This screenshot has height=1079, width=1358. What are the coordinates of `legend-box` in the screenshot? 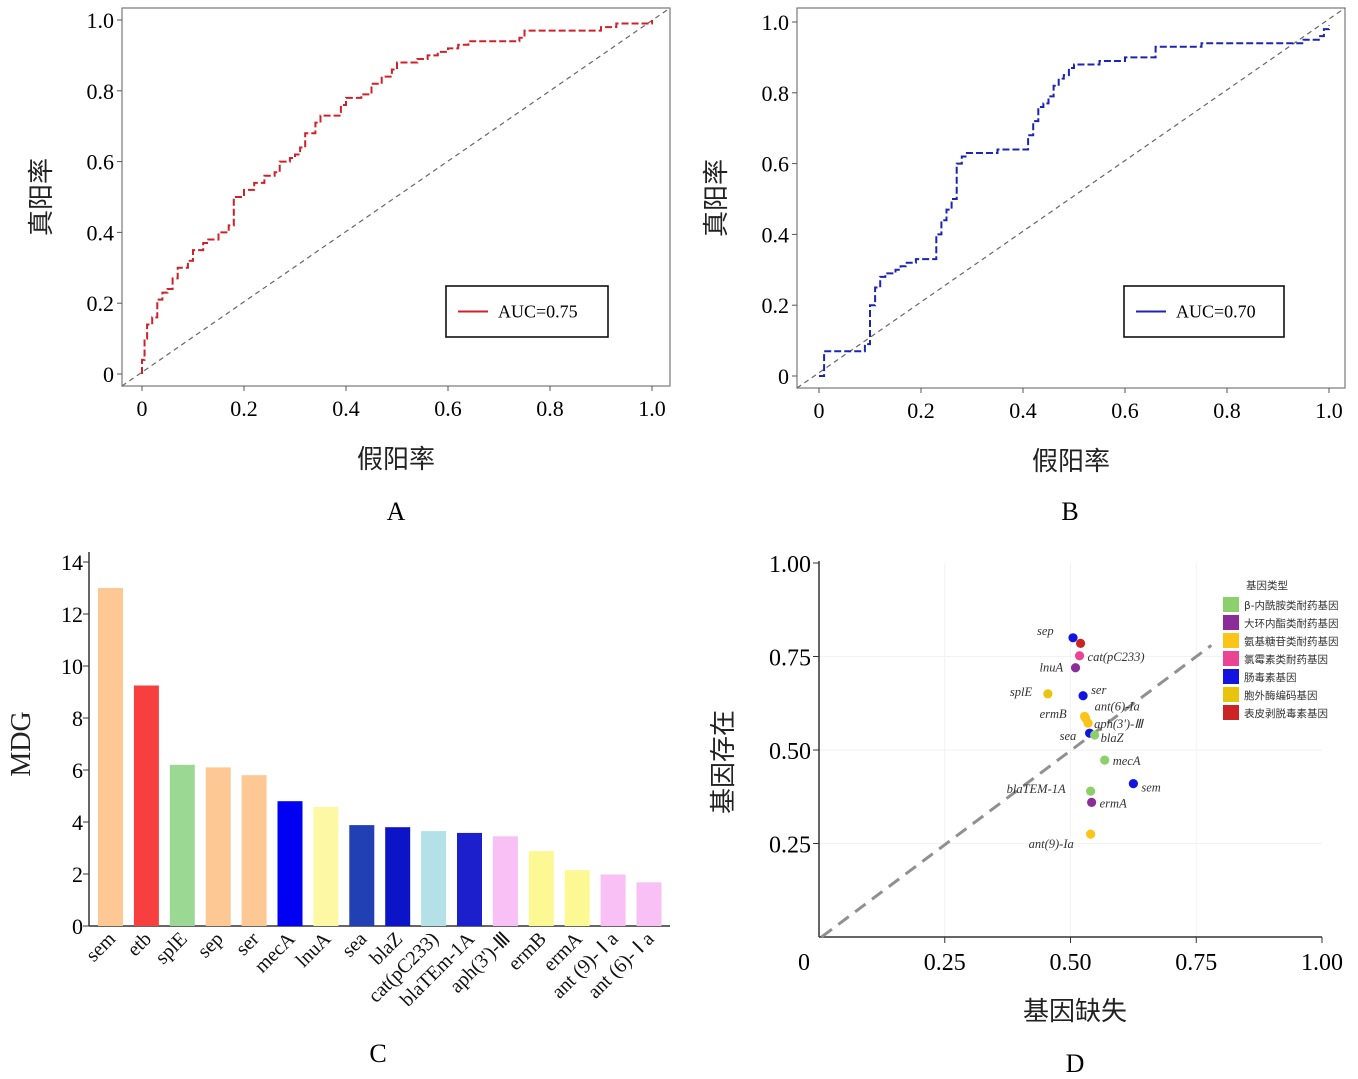 It's located at (1204, 311).